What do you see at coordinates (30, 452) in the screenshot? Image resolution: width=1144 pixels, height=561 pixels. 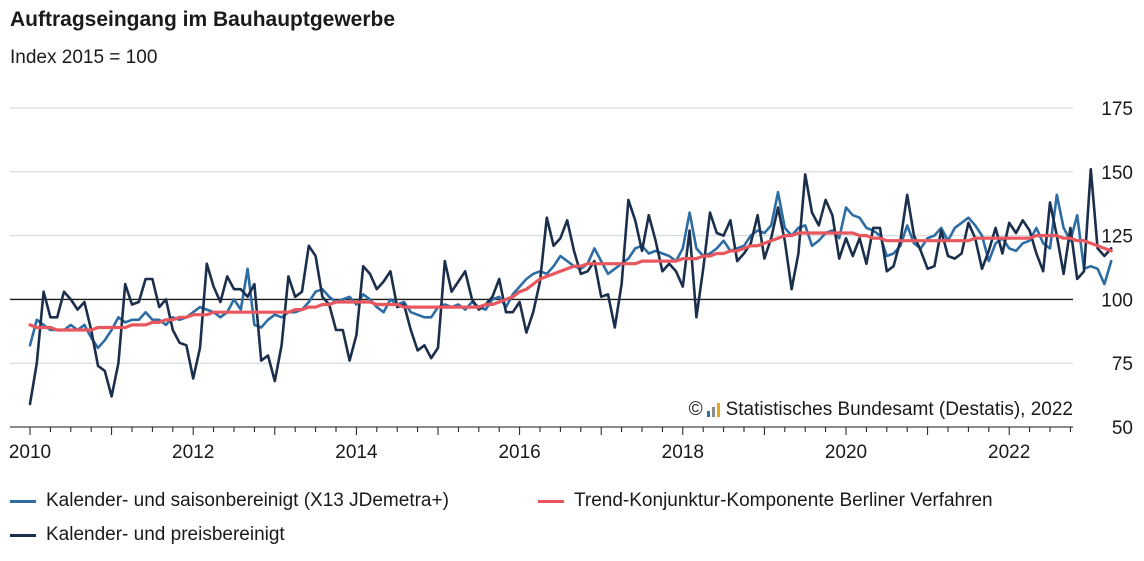 I see `x-tick-label: 2010` at bounding box center [30, 452].